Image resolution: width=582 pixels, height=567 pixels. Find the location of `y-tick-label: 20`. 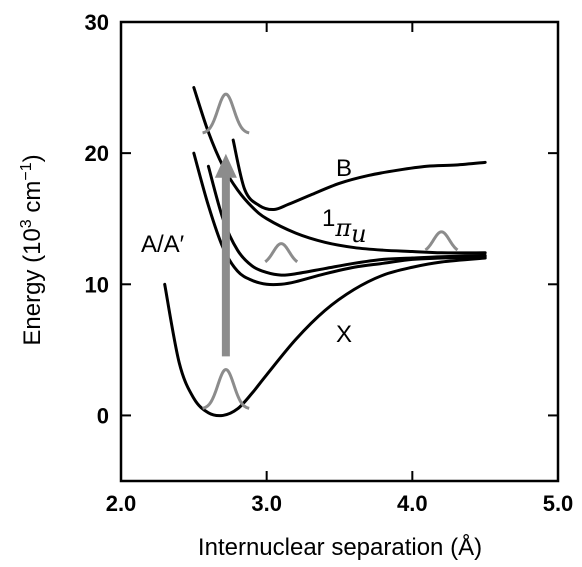

y-tick-label: 20 is located at coordinates (97, 153).